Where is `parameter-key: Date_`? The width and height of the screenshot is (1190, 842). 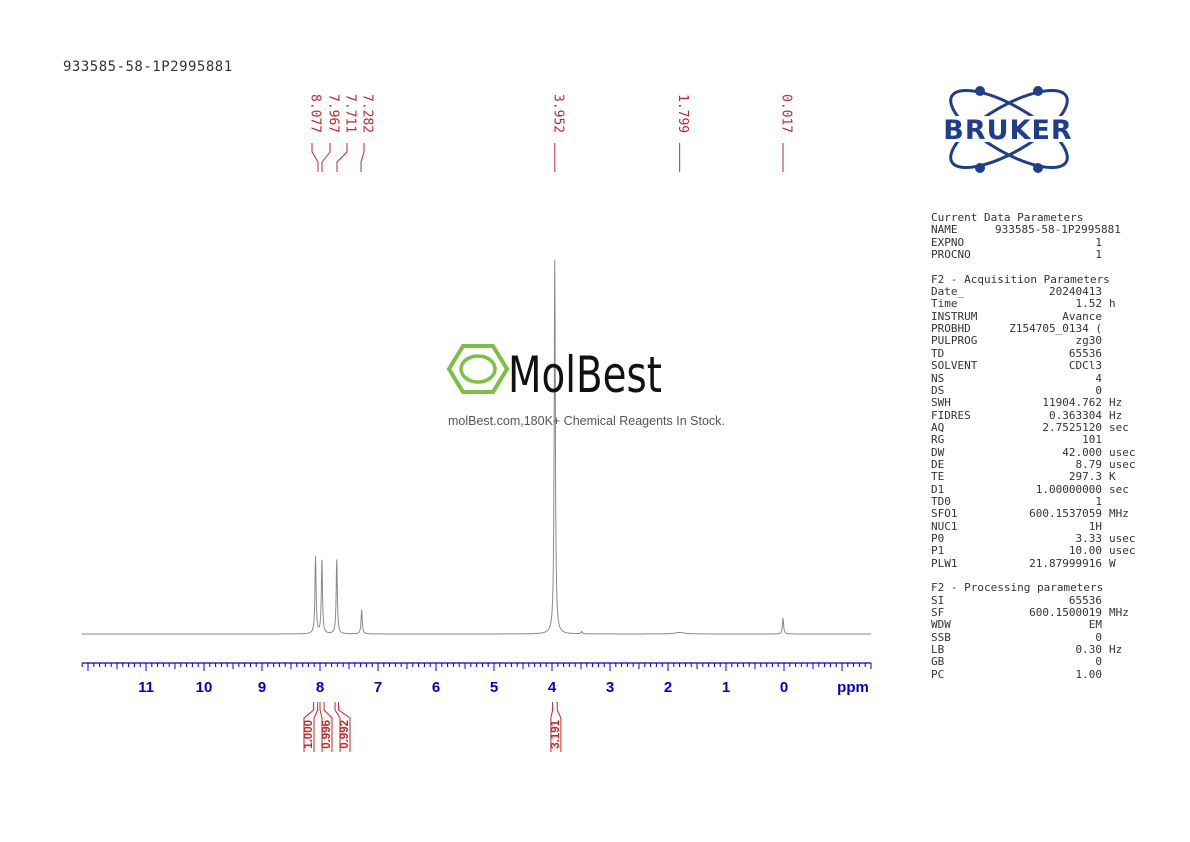 parameter-key: Date_ is located at coordinates (948, 292).